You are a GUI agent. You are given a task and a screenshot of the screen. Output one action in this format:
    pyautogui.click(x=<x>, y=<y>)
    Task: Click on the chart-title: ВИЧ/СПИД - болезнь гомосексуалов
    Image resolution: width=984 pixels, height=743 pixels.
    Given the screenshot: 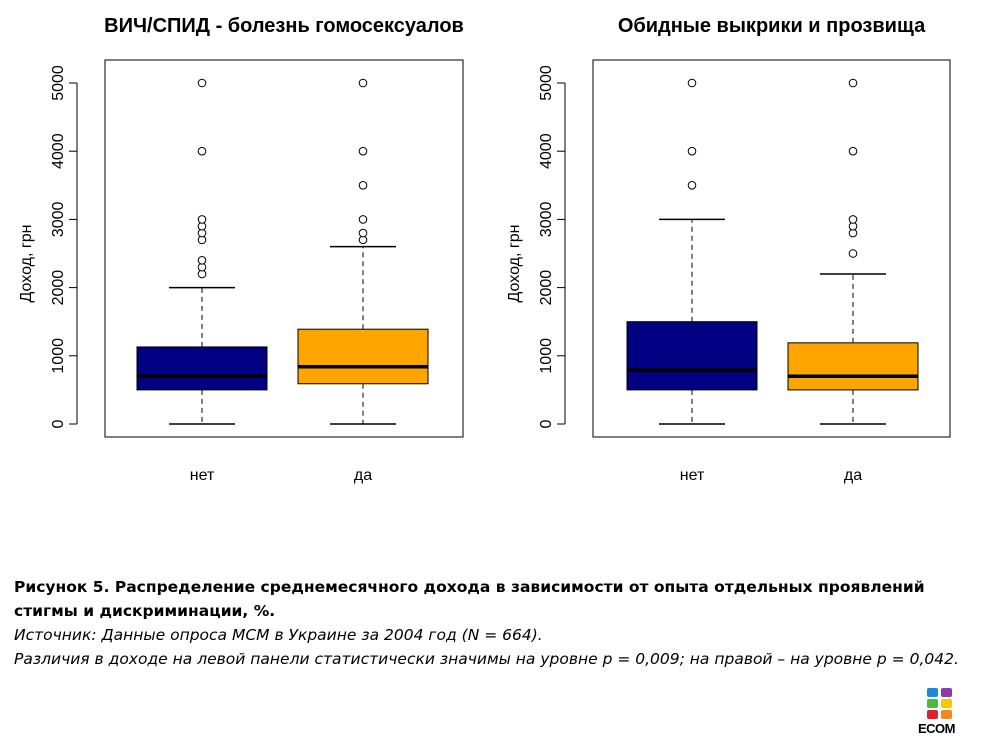 What is the action you would take?
    pyautogui.click(x=284, y=26)
    